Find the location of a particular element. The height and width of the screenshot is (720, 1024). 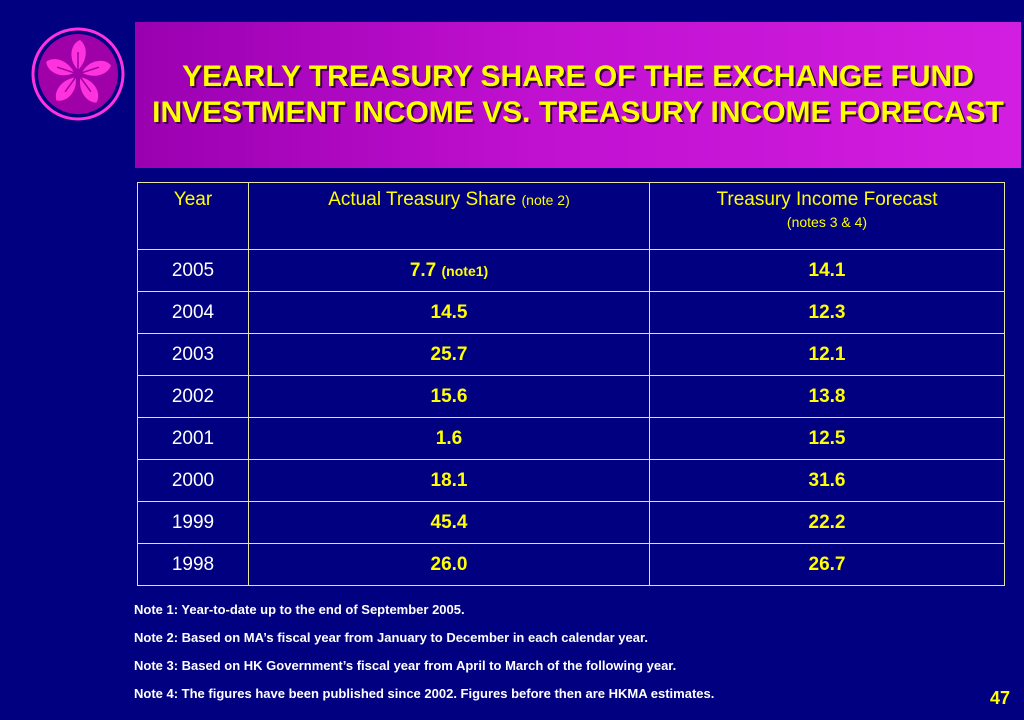

hk-bauhinia-logo-icon is located at coordinates (78, 74).